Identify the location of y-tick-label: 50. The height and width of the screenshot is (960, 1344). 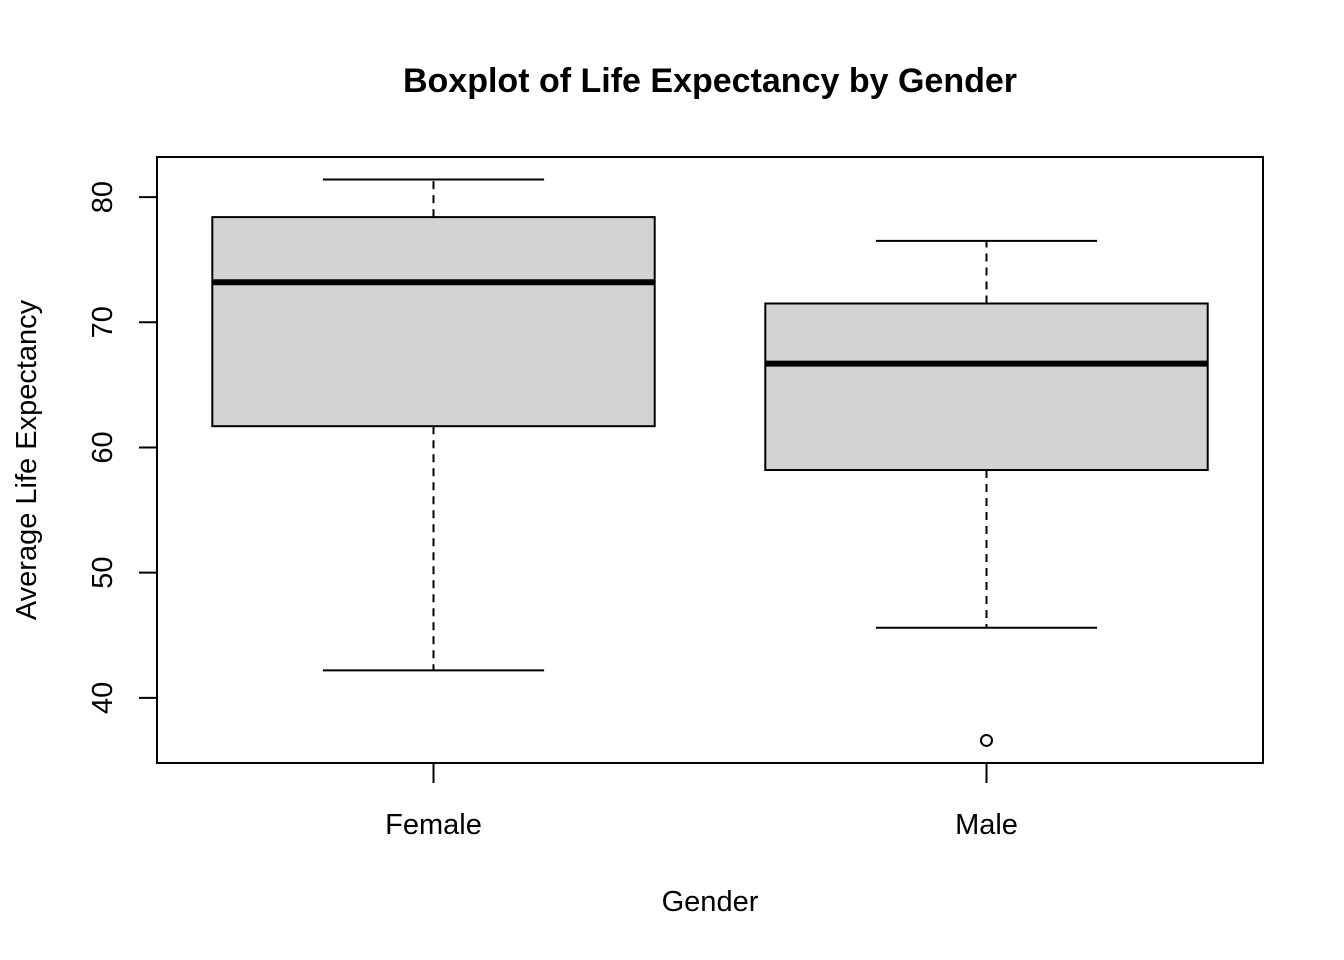
(103, 573).